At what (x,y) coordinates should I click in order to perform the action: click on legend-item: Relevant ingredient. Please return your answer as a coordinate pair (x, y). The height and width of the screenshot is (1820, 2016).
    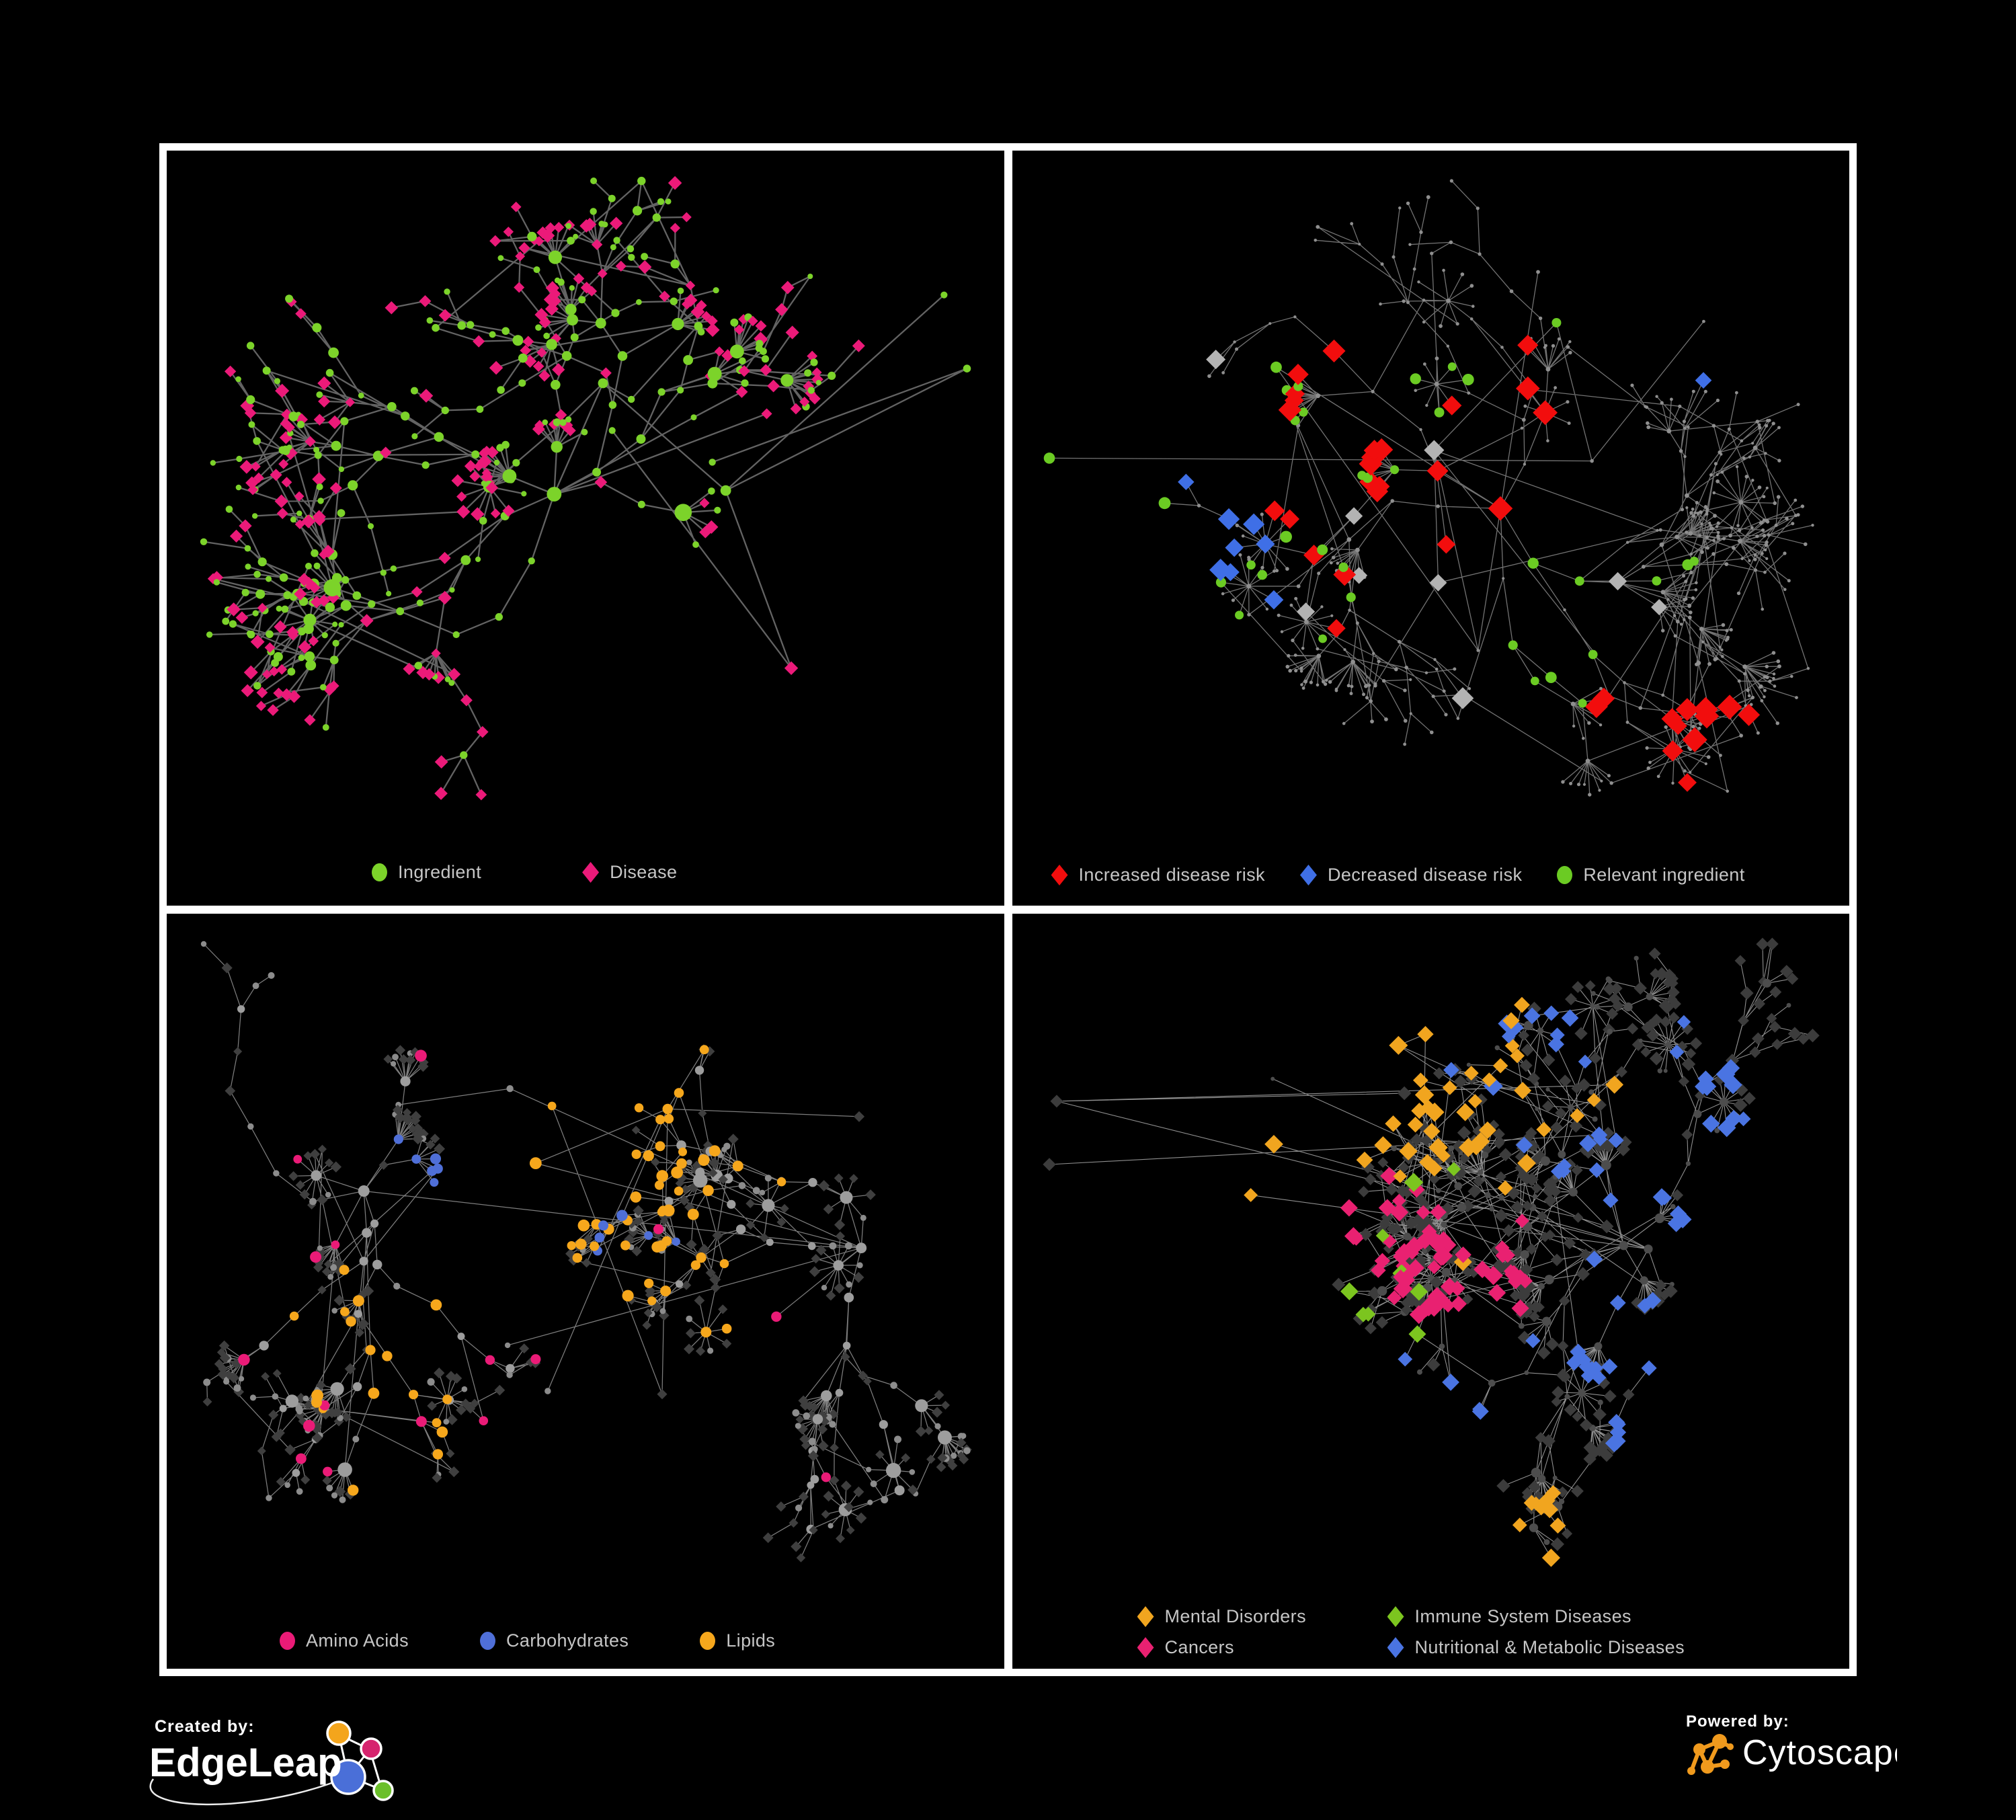
    Looking at the image, I should click on (1650, 875).